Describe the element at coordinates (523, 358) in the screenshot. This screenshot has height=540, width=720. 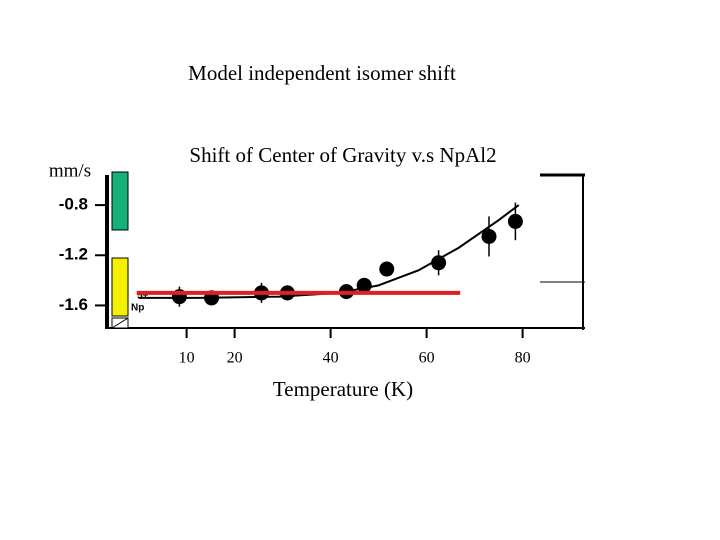
I see `x-tick-label: 80` at that location.